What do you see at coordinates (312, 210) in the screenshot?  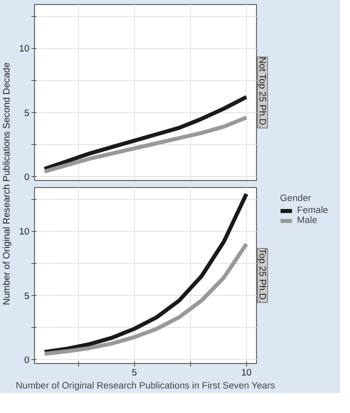 I see `legend-label: Female` at bounding box center [312, 210].